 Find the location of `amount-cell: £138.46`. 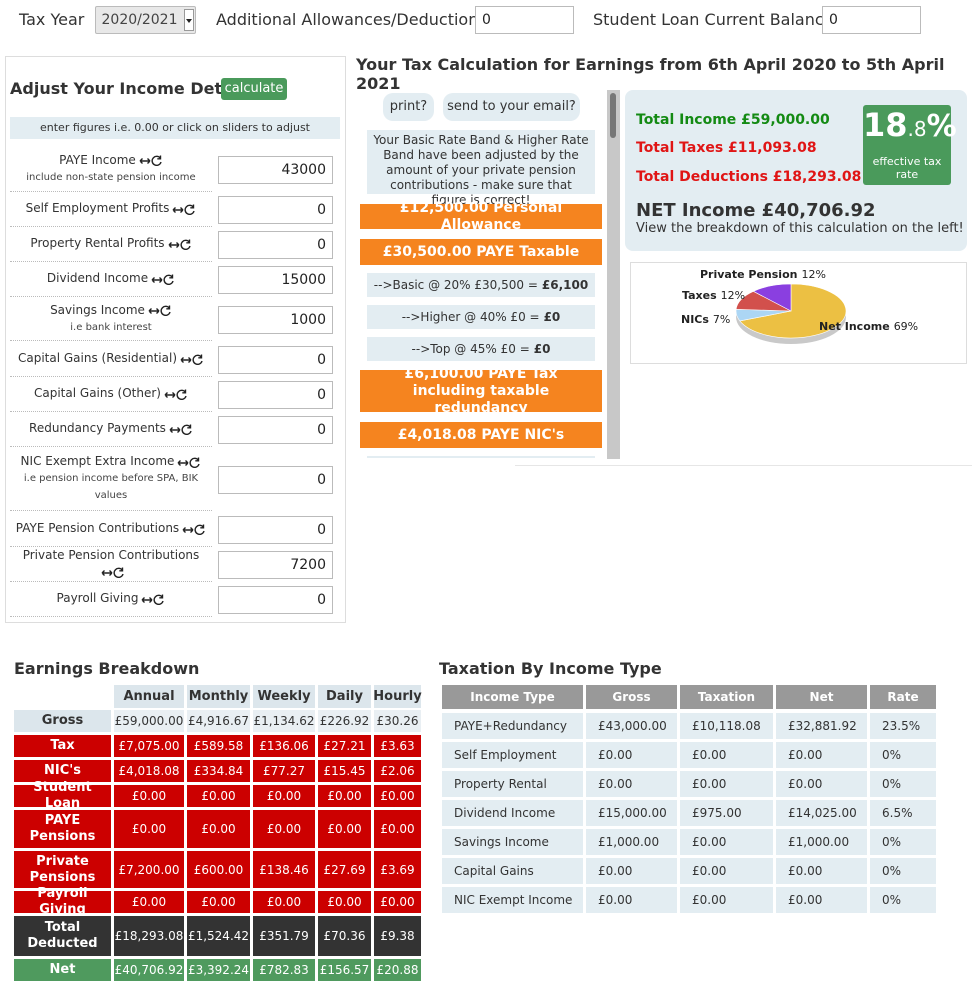

amount-cell: £138.46 is located at coordinates (284, 869).